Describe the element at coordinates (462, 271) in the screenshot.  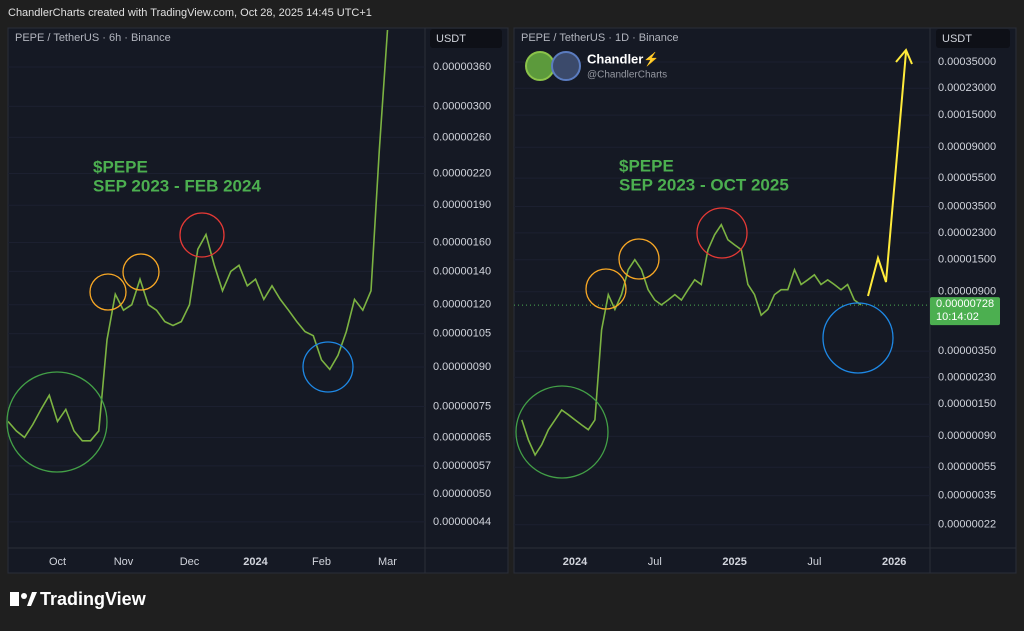
I see `y-tick-label: 0.00000140` at that location.